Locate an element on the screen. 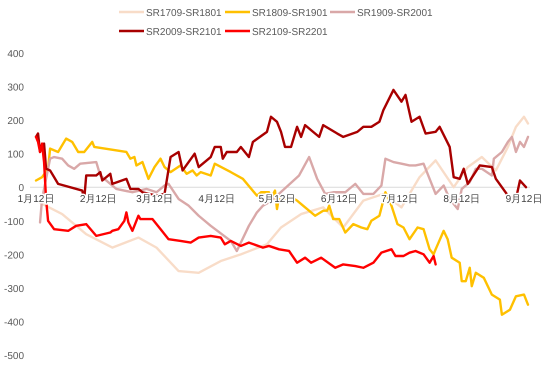 The width and height of the screenshot is (550, 372). legend-label: SR2109-SR2201 is located at coordinates (290, 32).